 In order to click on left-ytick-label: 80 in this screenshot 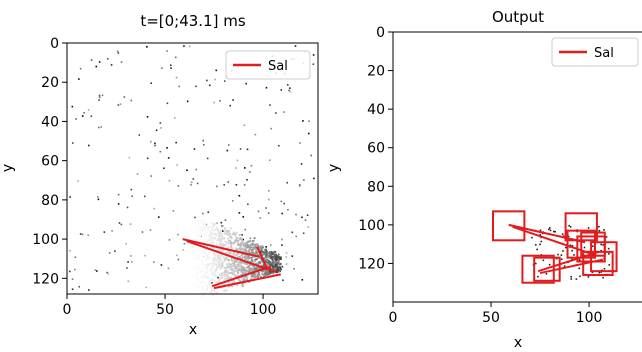, I will do `click(50, 201)`.